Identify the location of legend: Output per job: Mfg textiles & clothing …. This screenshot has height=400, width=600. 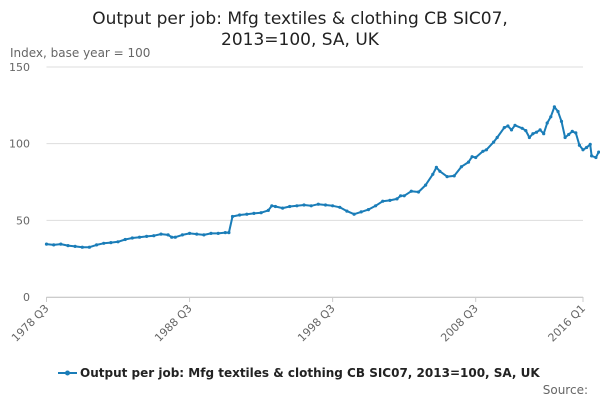
(299, 373).